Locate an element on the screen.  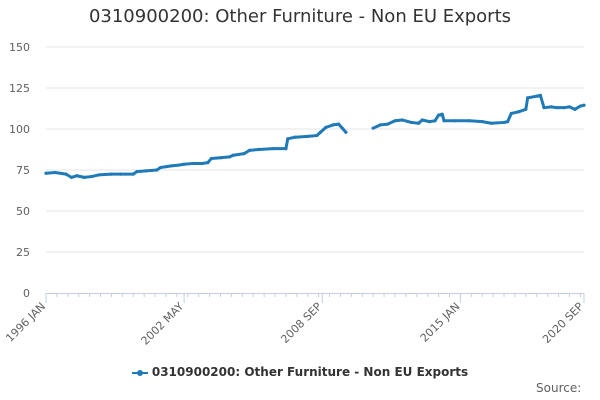
x-tick-label-4: 2020 SEP is located at coordinates (563, 323).